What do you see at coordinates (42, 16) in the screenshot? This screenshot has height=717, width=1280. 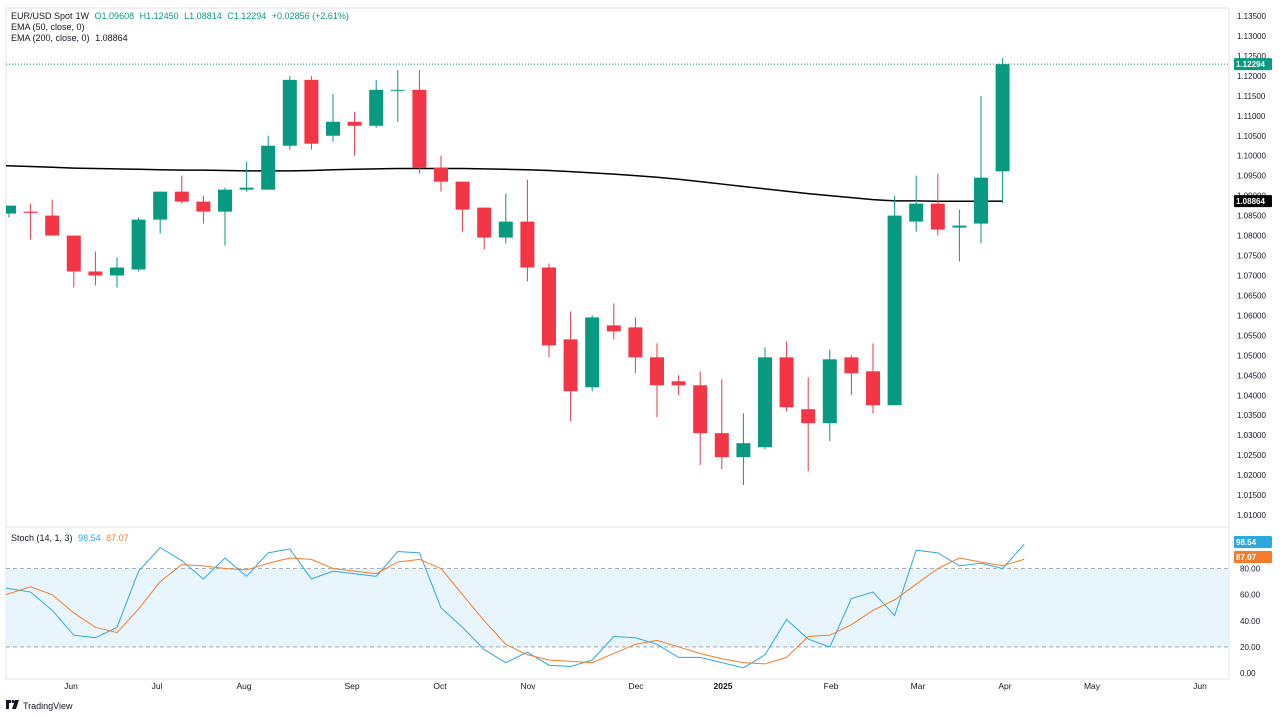 I see `symbol-label: EUR/USD Spot` at bounding box center [42, 16].